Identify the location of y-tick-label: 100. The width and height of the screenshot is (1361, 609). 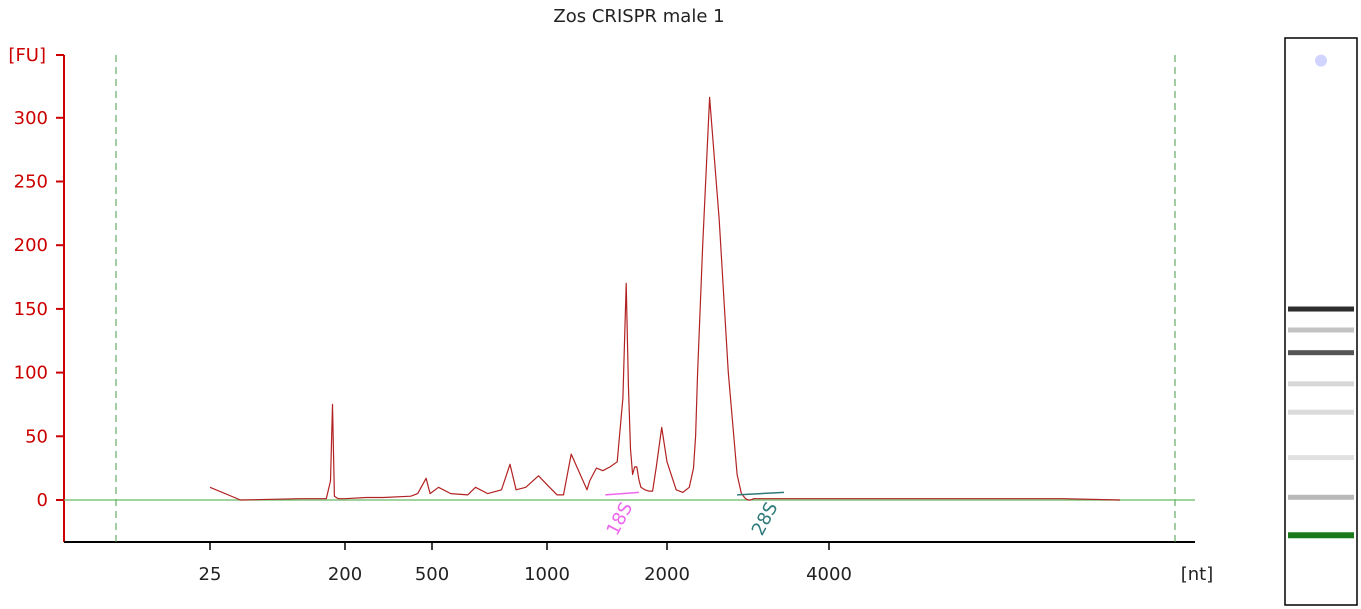
(31, 373).